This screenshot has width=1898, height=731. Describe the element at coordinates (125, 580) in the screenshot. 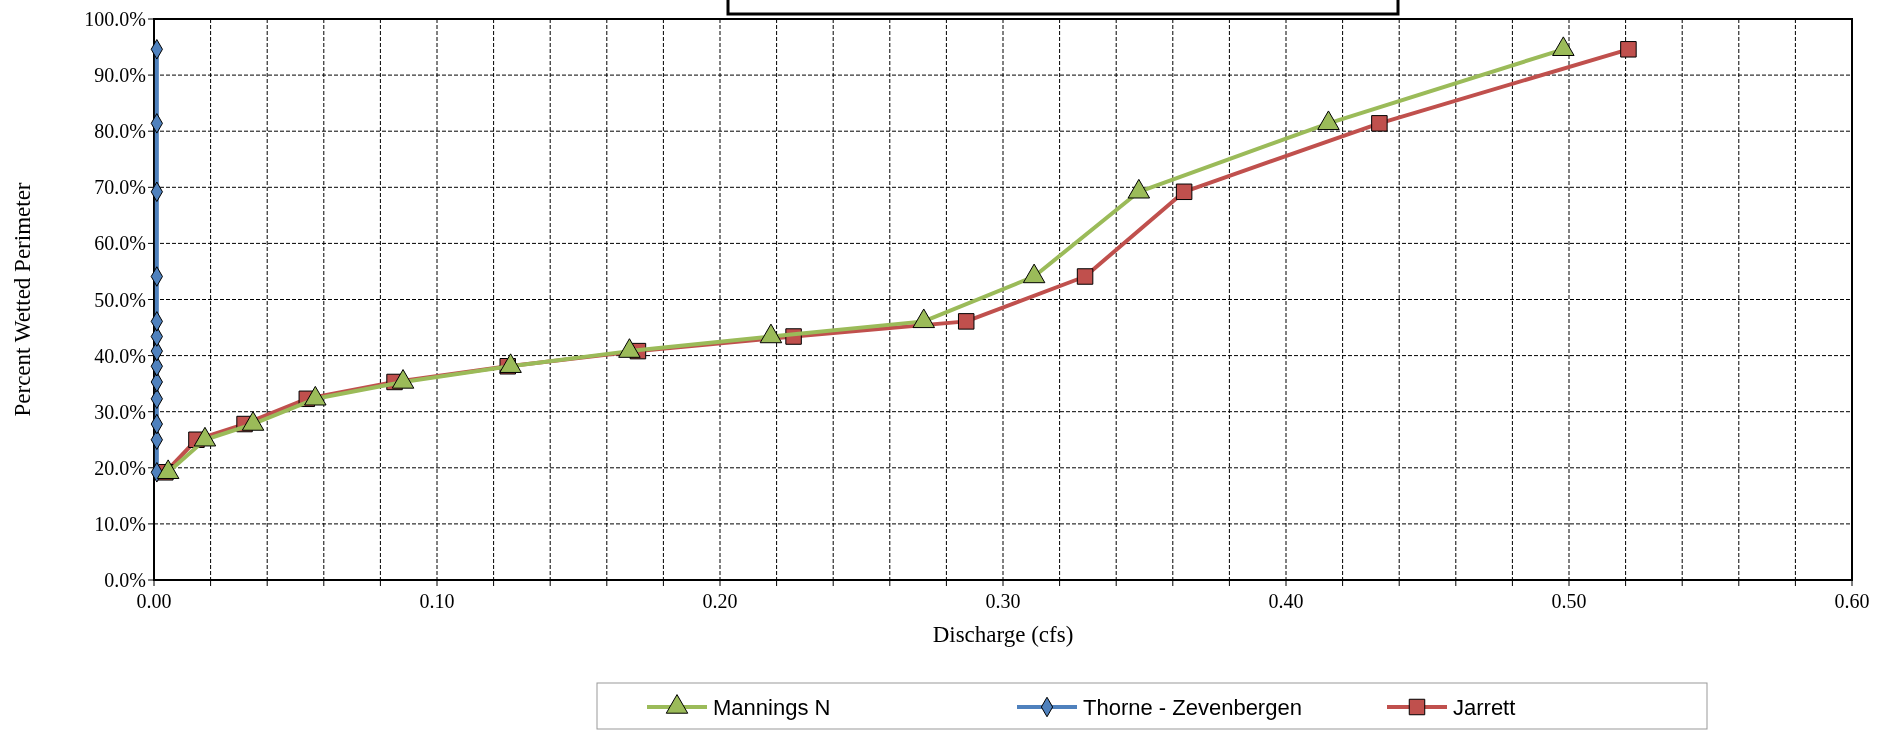

I see `y-tick-label: 0.0%` at that location.